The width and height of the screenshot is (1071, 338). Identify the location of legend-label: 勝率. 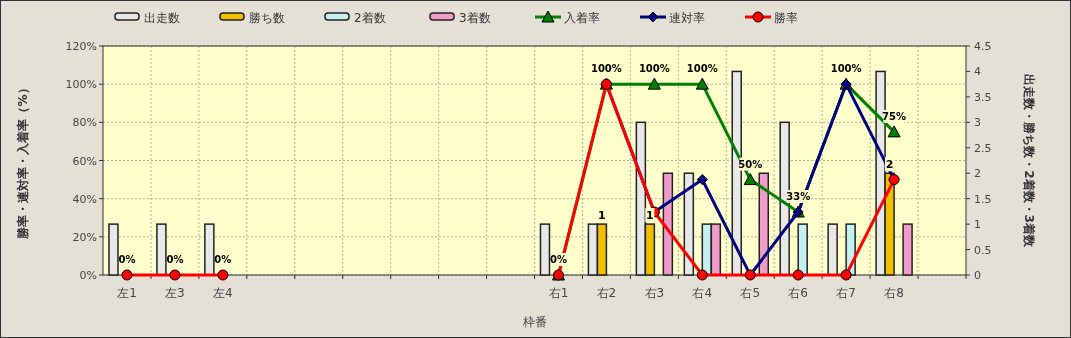
(786, 18).